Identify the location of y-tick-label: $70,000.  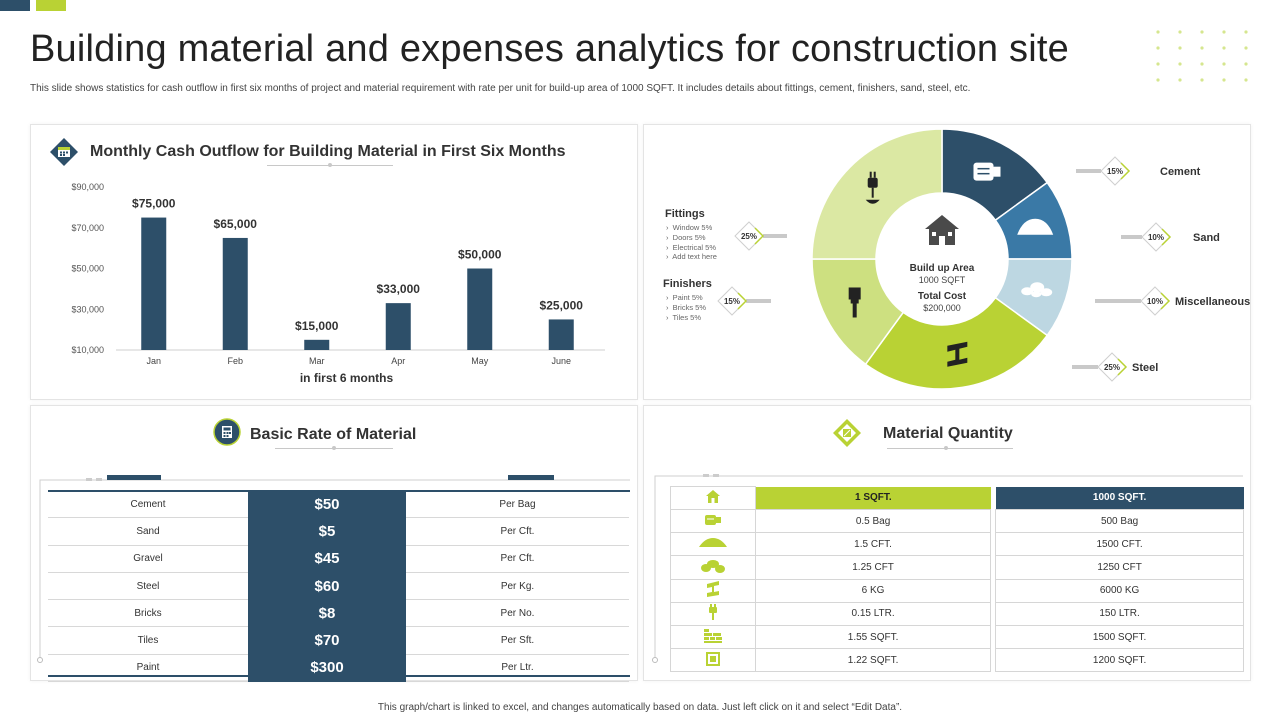
(87, 228).